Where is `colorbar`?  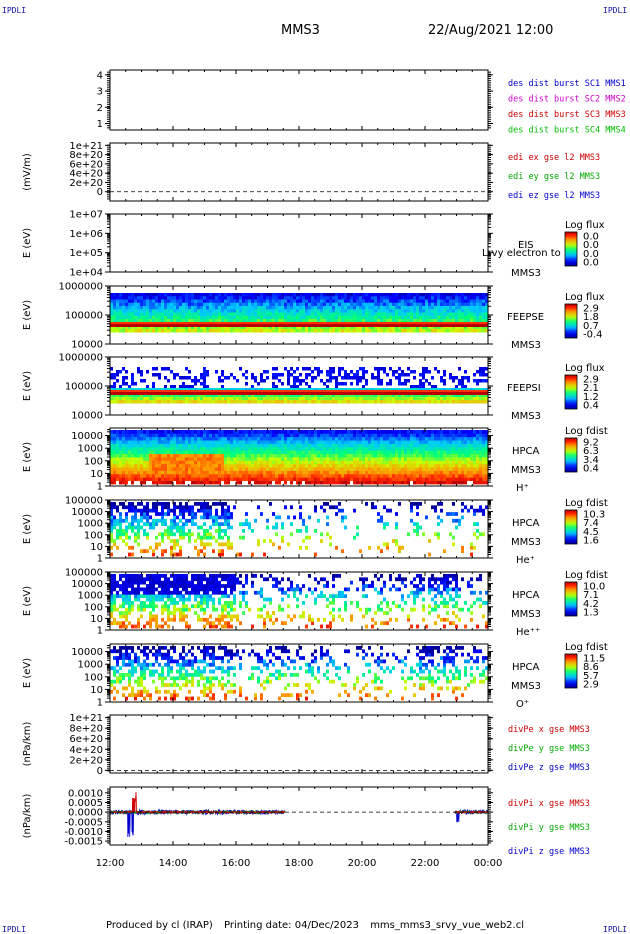
colorbar is located at coordinates (571, 392).